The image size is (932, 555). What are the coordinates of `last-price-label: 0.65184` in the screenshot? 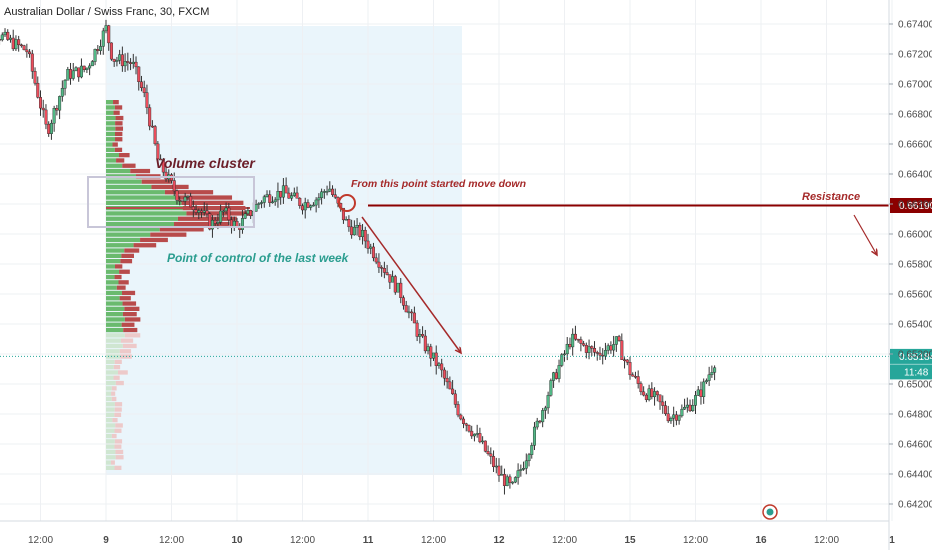 It's located at (915, 357).